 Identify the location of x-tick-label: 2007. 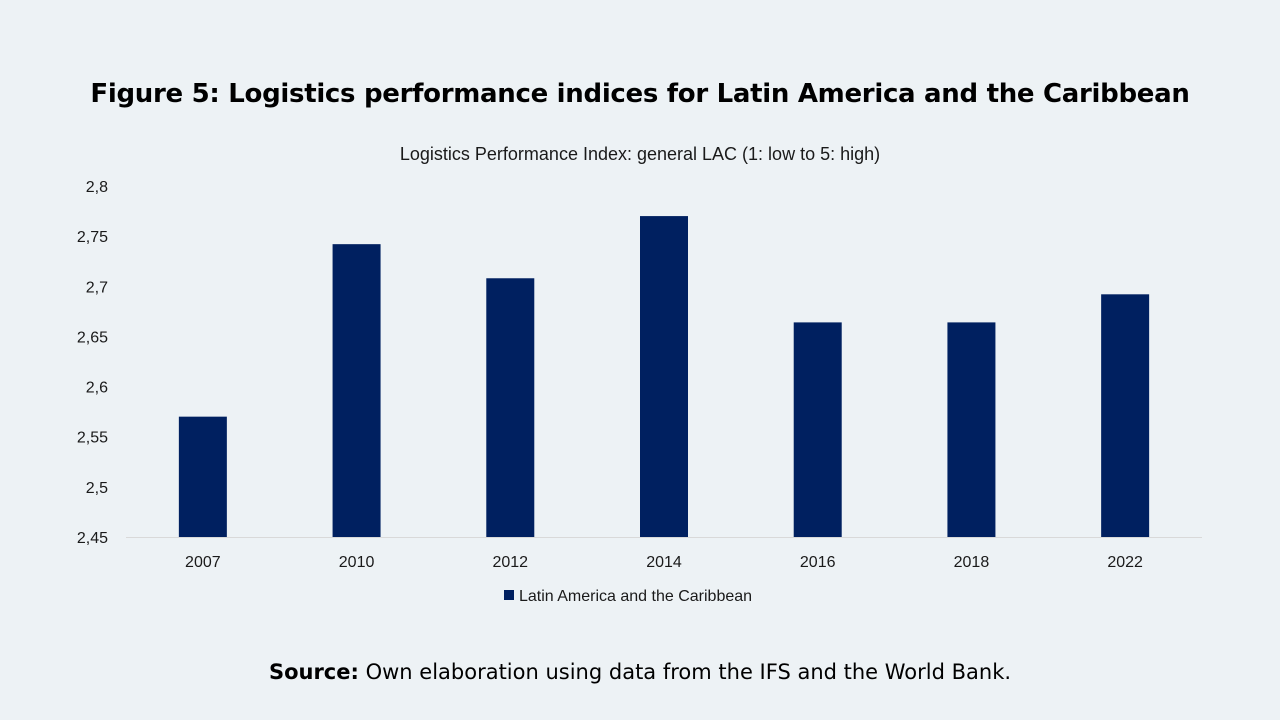
(203, 562).